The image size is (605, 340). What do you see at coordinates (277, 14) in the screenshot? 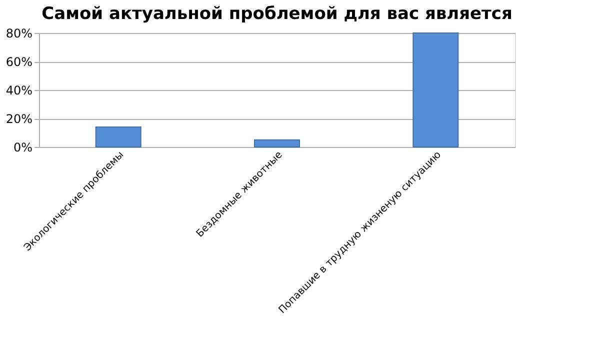
I see `chart-title: Самой актуальной проблемой для вас является` at bounding box center [277, 14].